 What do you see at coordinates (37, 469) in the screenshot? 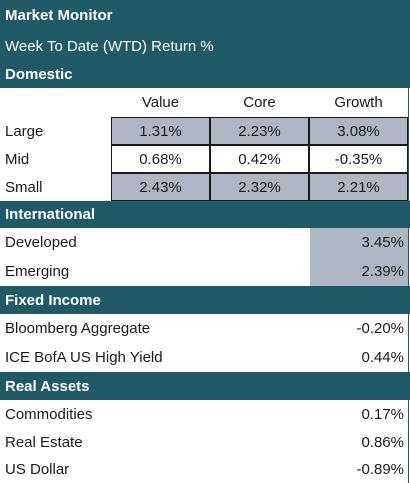
I see `row-label-us-dollar: US Dollar` at bounding box center [37, 469].